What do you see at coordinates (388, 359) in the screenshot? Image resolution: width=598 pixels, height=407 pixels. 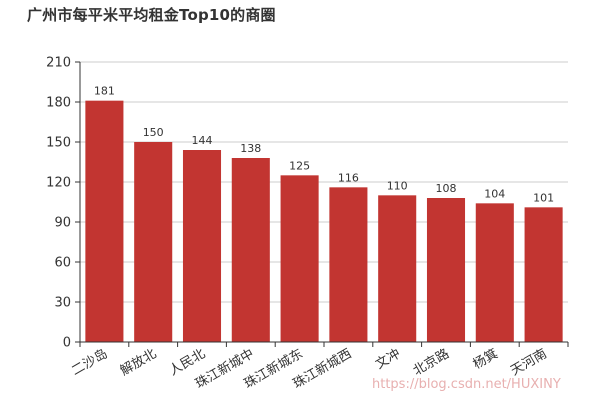 I see `x-tick-label: 文冲` at bounding box center [388, 359].